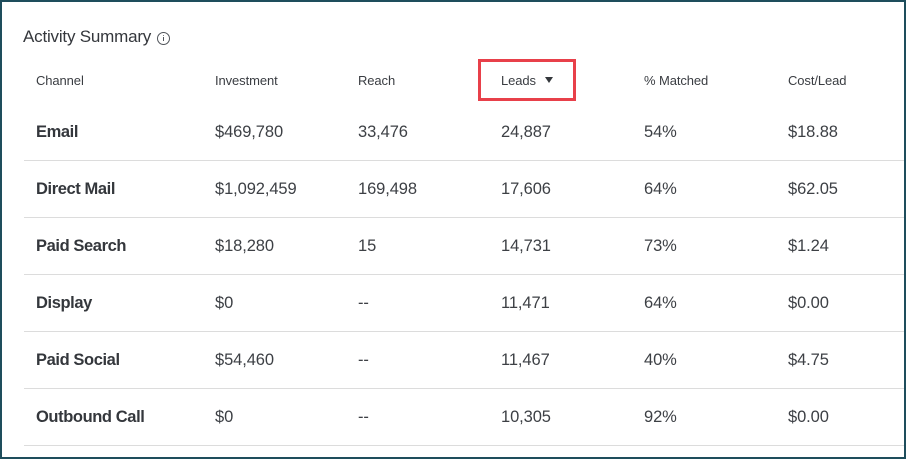 The image size is (906, 459). Describe the element at coordinates (526, 132) in the screenshot. I see `cell-leads: 24,887` at that location.